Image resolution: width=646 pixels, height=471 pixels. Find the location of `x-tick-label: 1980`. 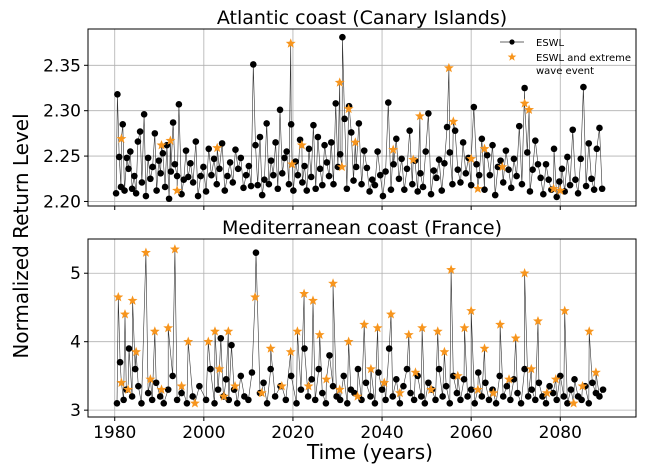

x-tick-label: 1980 is located at coordinates (114, 433).